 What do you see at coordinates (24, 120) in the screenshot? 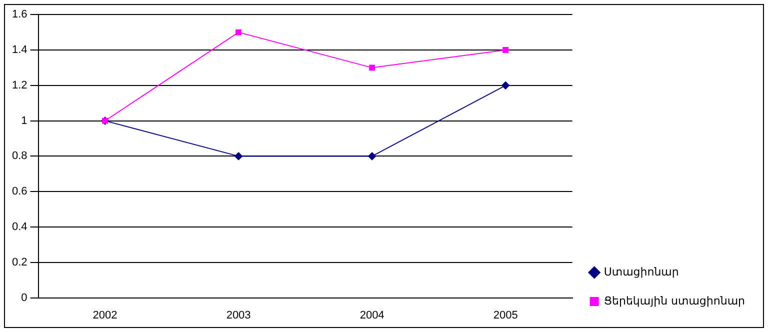
I see `y-tick-label: 1` at bounding box center [24, 120].